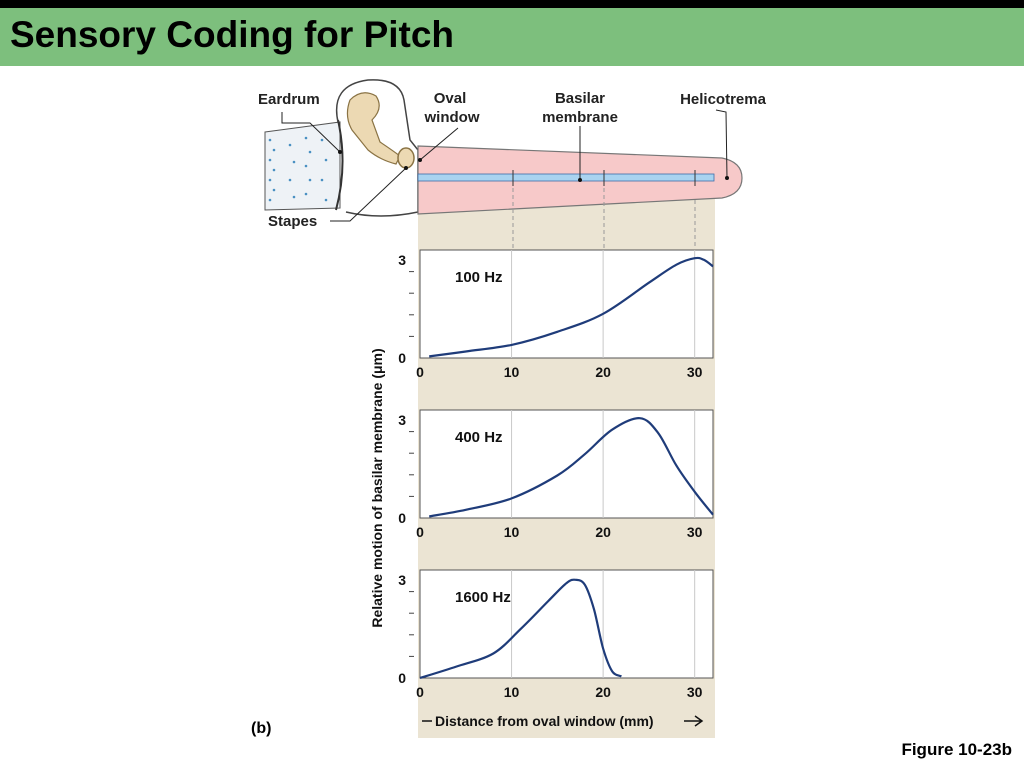  I want to click on leader-stapes, so click(368, 194).